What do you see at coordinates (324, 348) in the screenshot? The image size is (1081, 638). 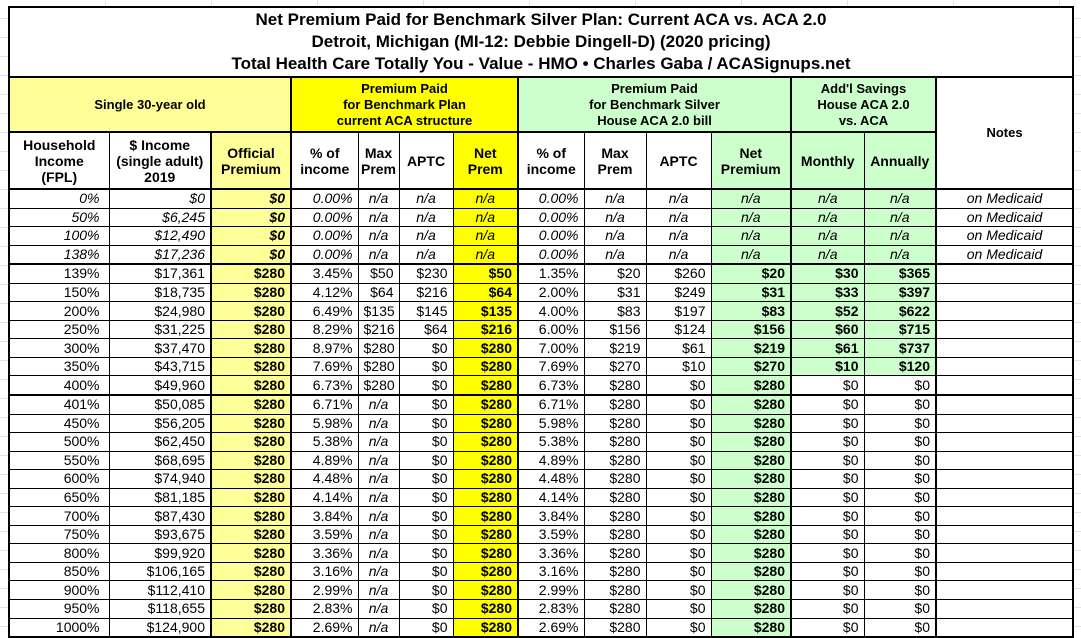 I see `cell-aca_pct: 8.97%` at bounding box center [324, 348].